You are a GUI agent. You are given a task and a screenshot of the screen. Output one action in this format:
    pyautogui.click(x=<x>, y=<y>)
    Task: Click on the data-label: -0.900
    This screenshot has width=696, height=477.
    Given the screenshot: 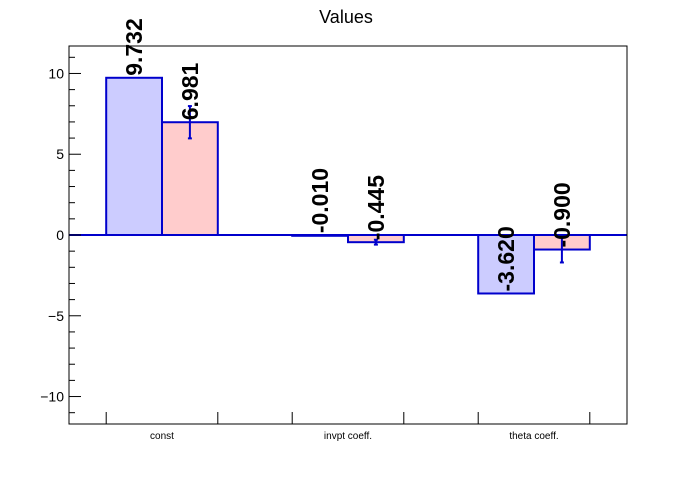 What is the action you would take?
    pyautogui.click(x=562, y=214)
    